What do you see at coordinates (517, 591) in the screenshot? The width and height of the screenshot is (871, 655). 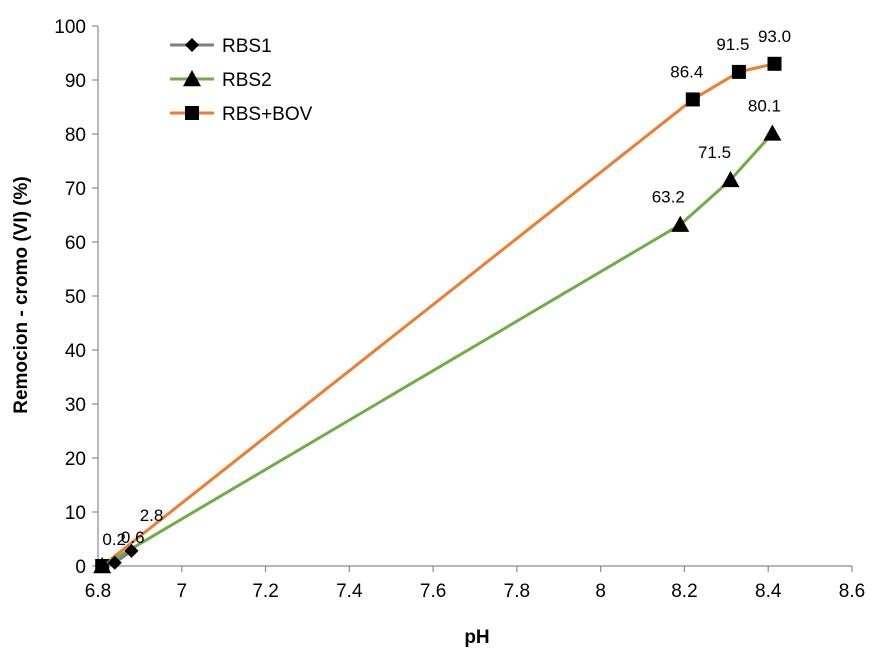 I see `x-tick-label: 7.8` at bounding box center [517, 591].